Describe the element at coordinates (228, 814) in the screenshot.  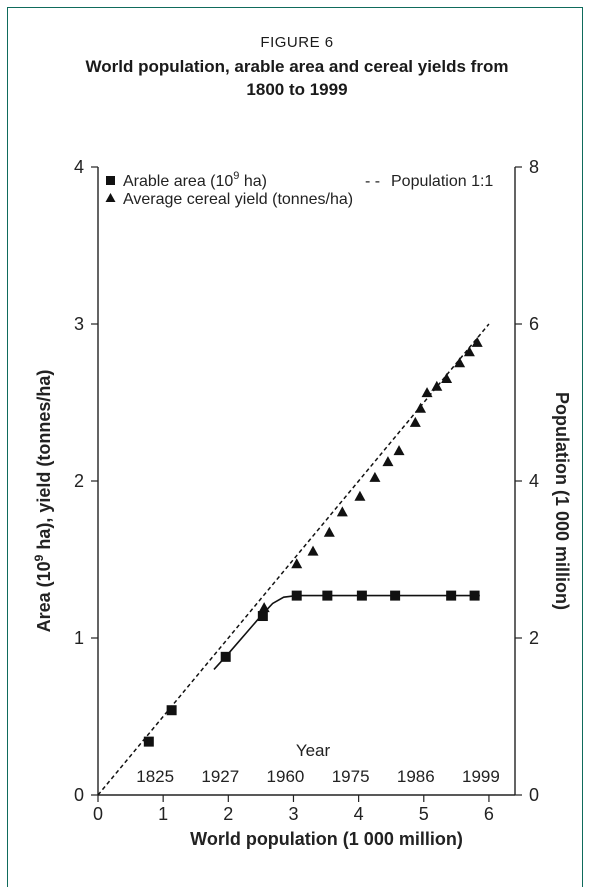
I see `x-tick-label: 2` at that location.